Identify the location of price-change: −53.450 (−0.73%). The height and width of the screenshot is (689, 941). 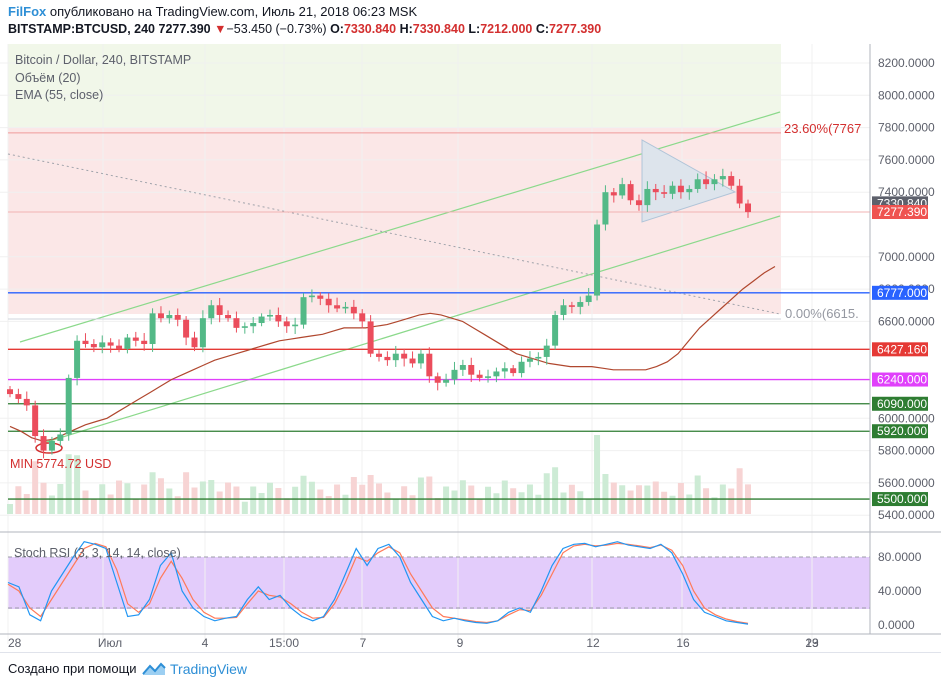
(276, 29).